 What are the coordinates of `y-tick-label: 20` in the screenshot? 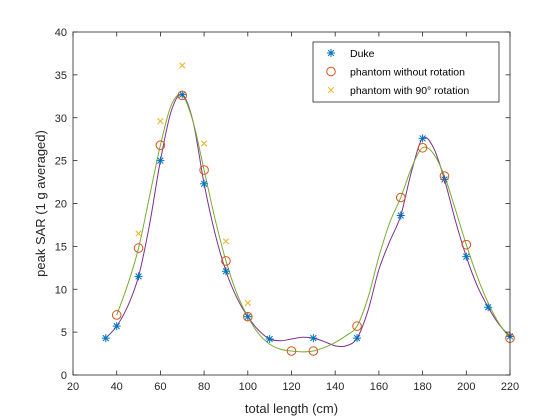 It's located at (61, 205).